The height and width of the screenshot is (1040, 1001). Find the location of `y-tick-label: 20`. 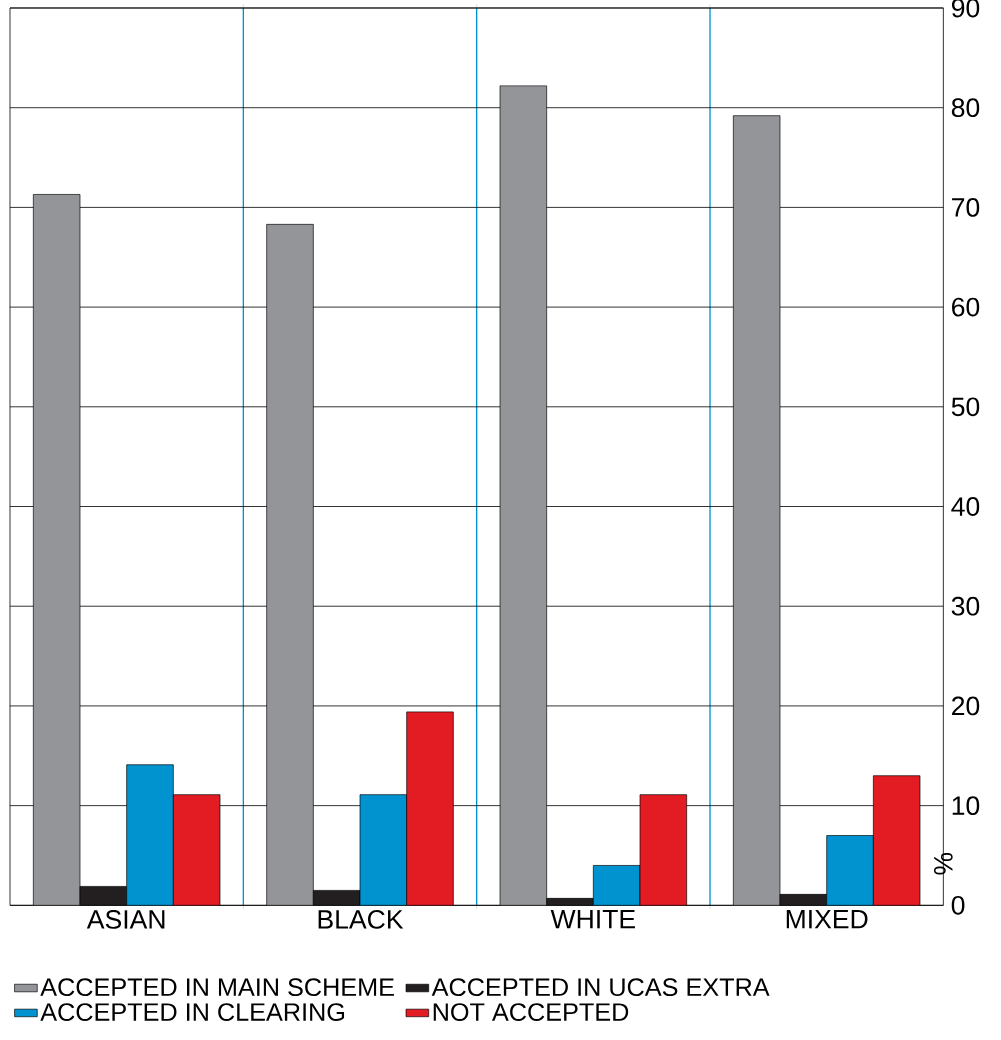

y-tick-label: 20 is located at coordinates (966, 706).